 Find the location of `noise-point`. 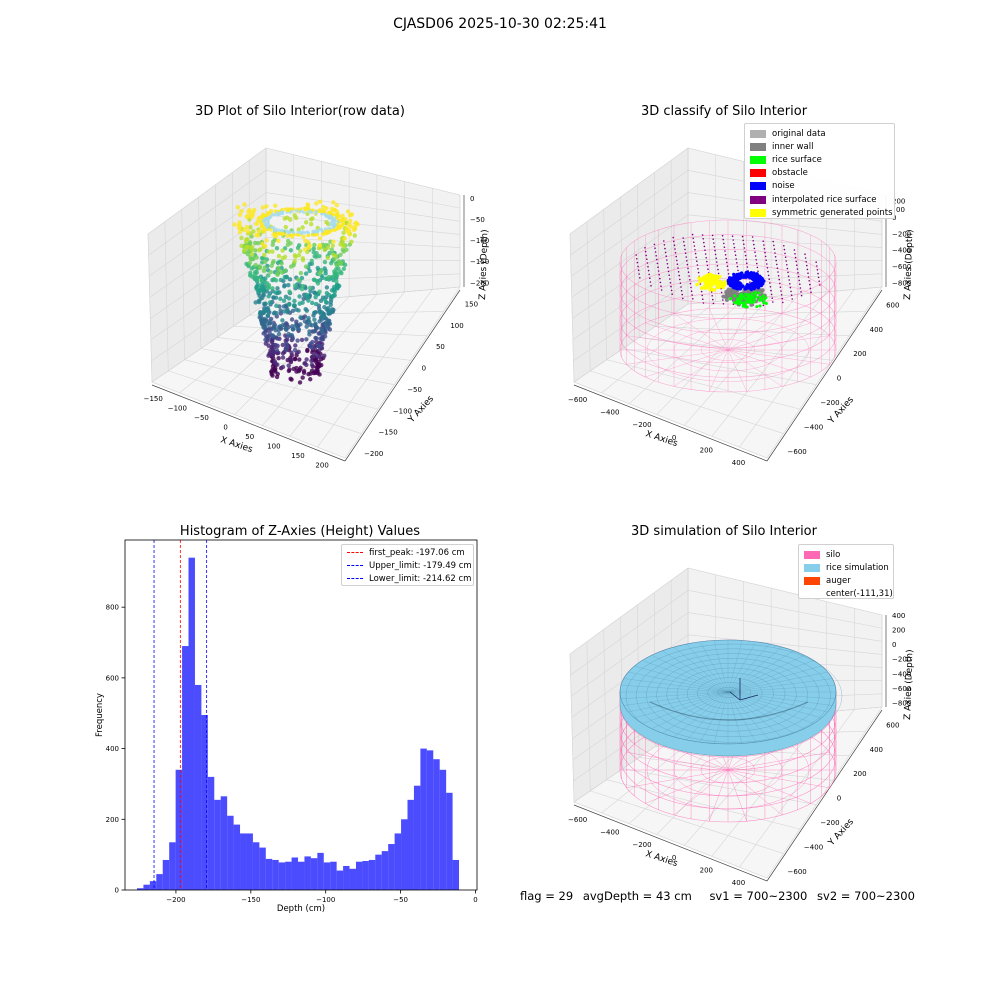

noise-point is located at coordinates (755, 288).